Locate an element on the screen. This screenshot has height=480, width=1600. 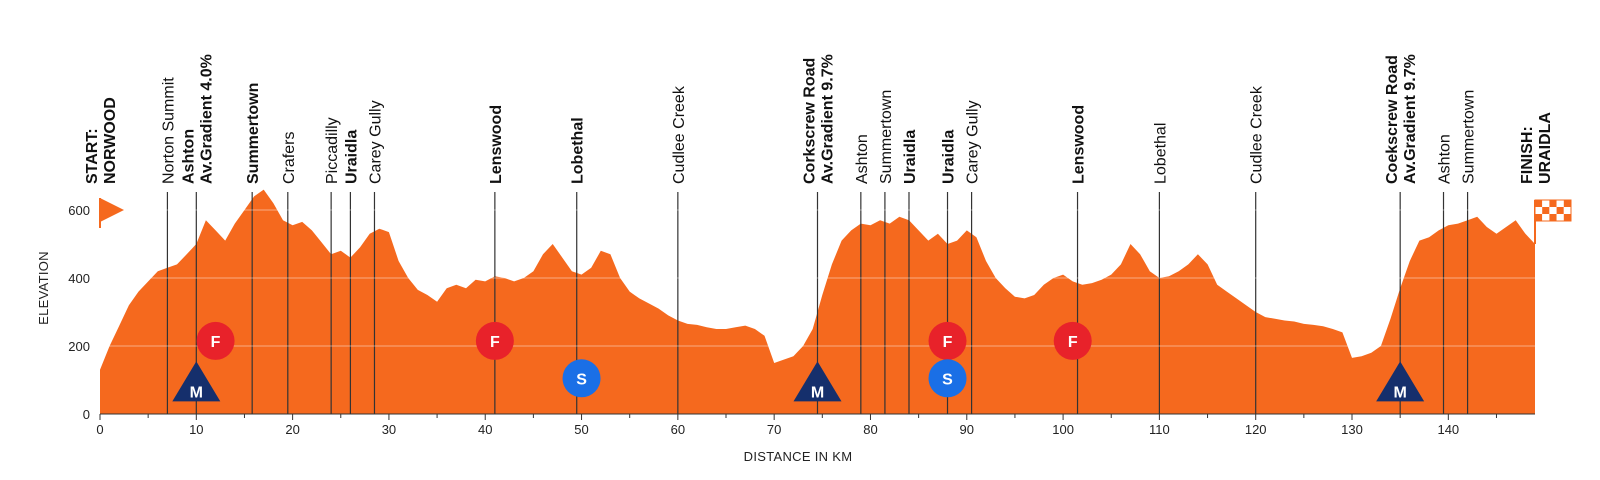
start-flag-icon is located at coordinates (112, 210).